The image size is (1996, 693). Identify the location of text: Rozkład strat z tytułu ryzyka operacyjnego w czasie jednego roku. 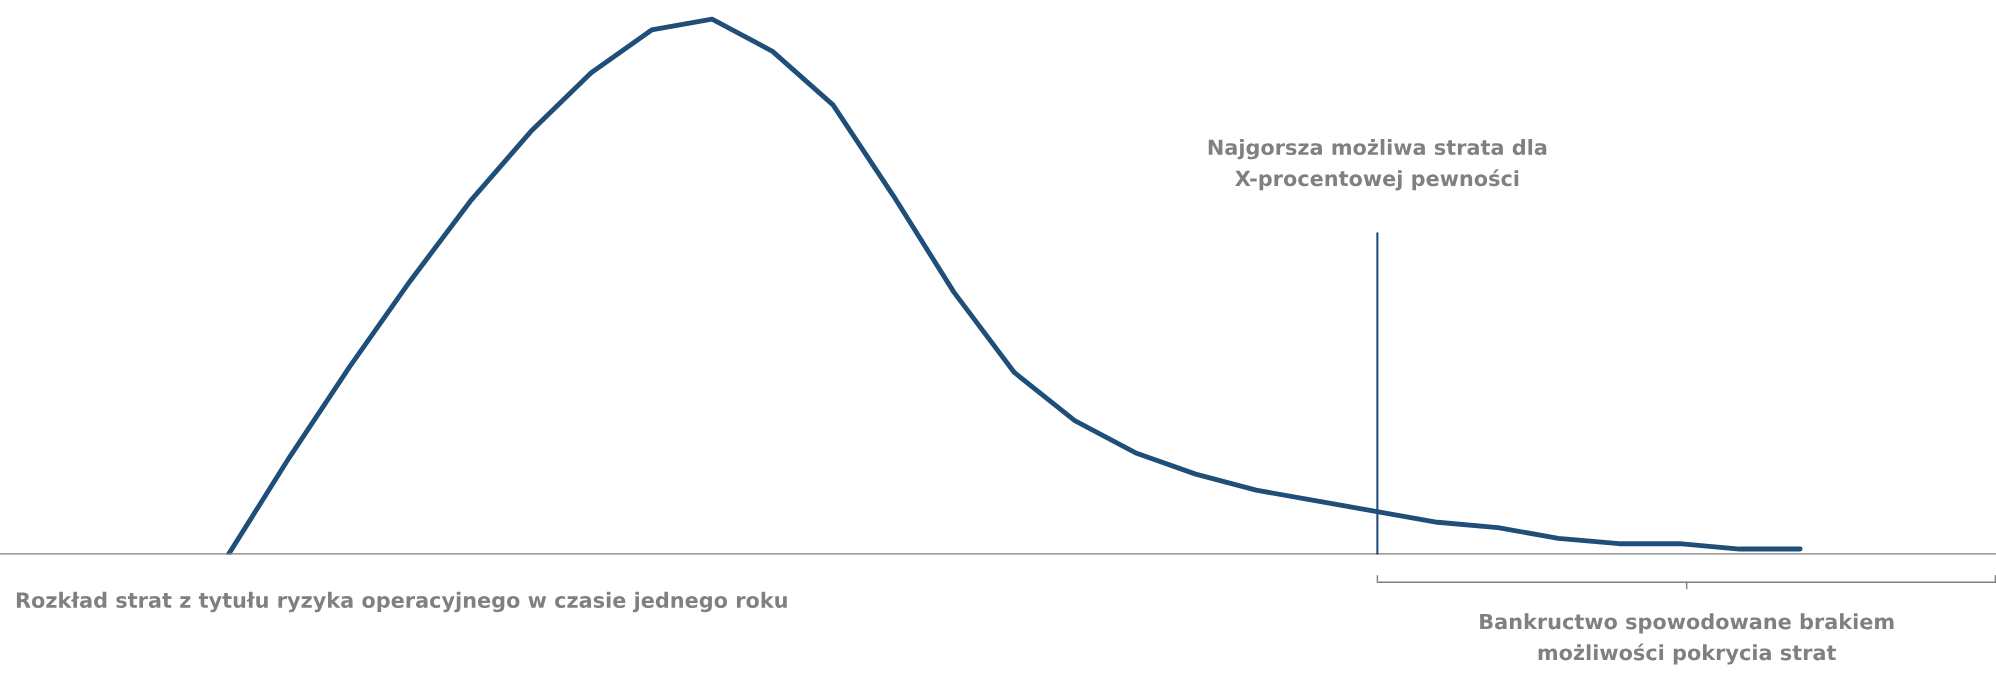
(401, 602).